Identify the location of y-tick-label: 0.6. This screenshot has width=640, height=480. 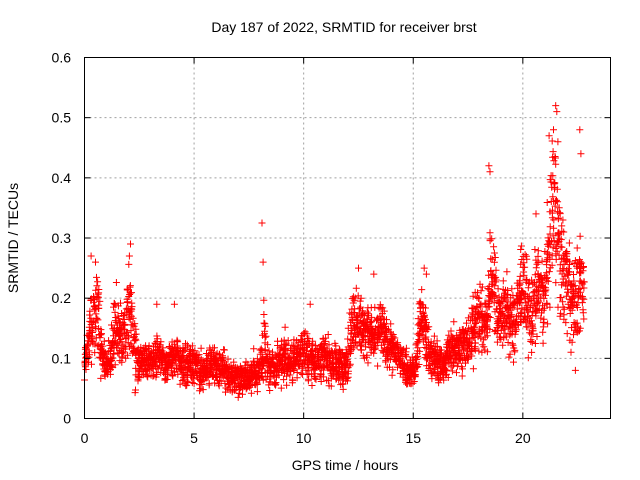
(62, 58).